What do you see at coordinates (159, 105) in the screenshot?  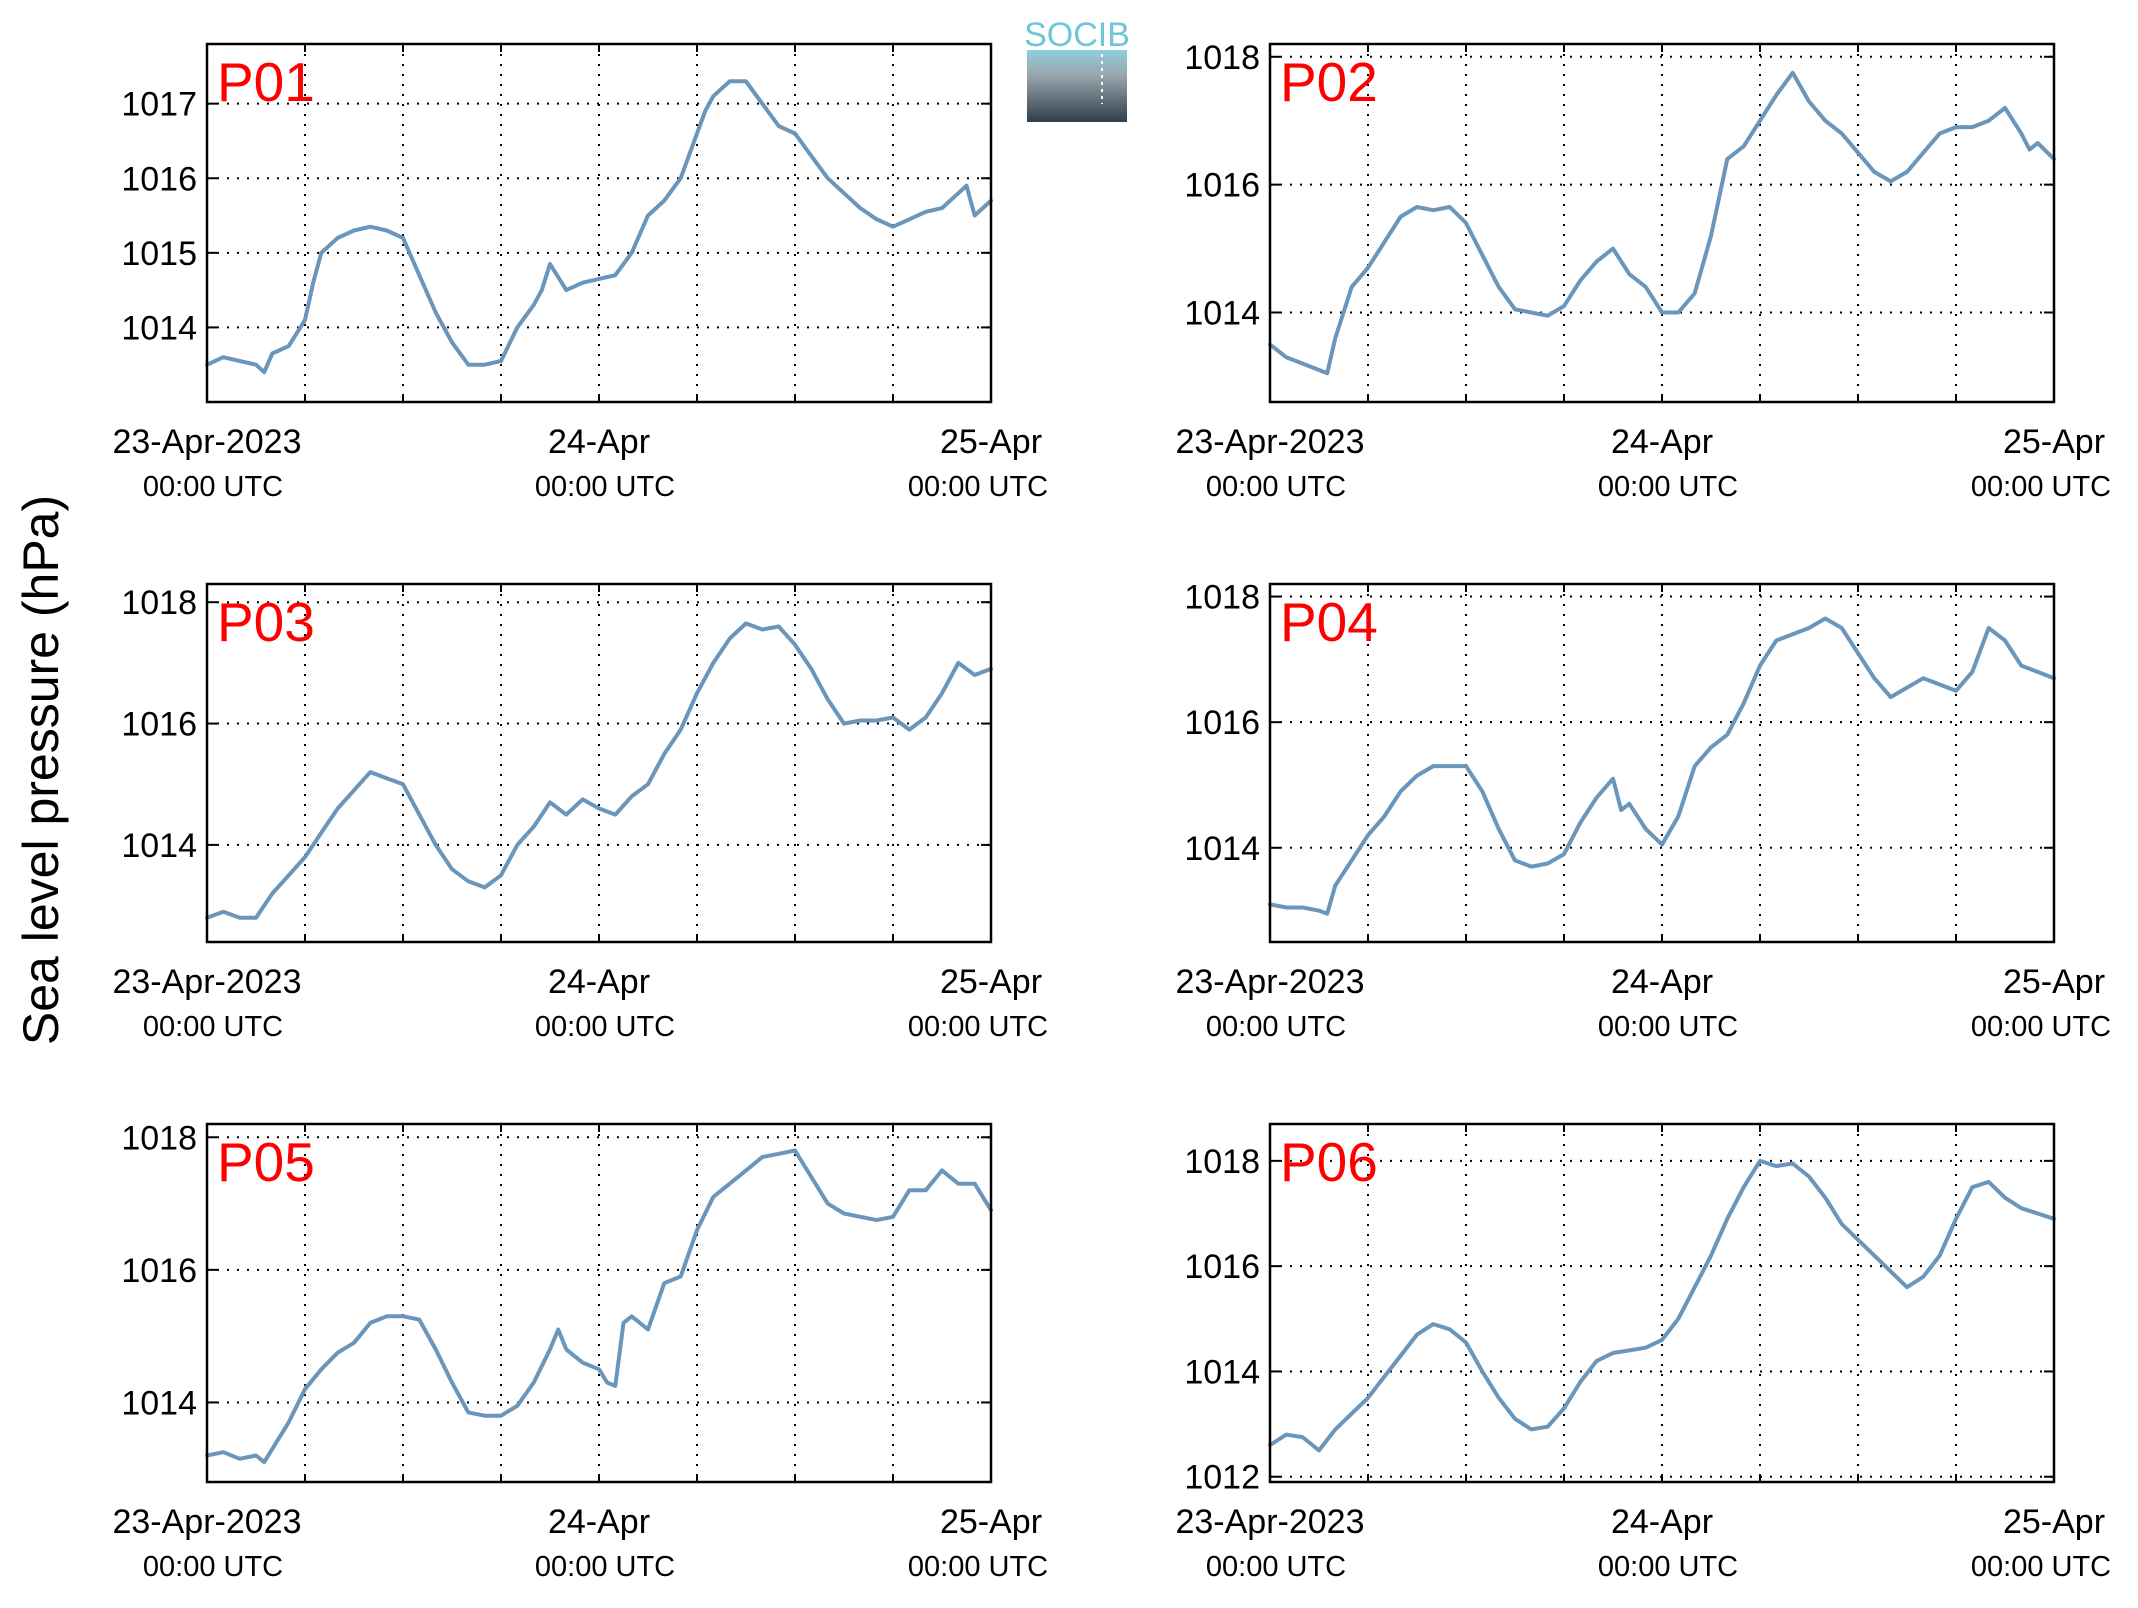 I see `y-tick-label: 1017` at bounding box center [159, 105].